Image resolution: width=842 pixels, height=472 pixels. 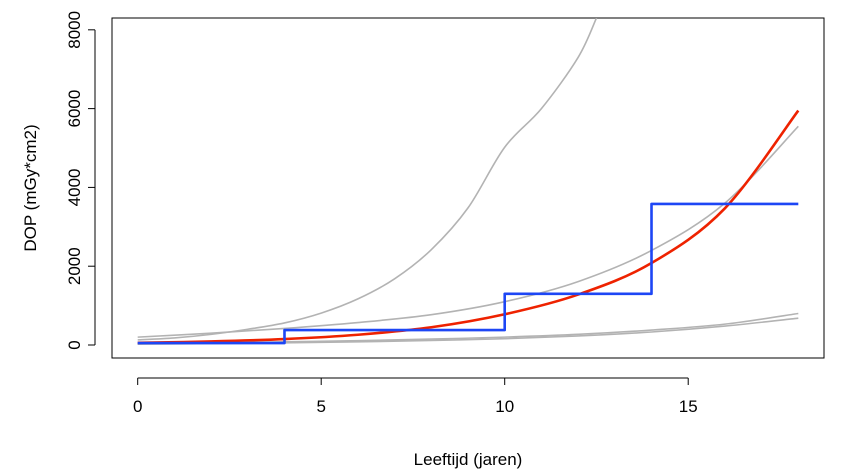 What do you see at coordinates (74, 266) in the screenshot?
I see `y-tick-label: 2000` at bounding box center [74, 266].